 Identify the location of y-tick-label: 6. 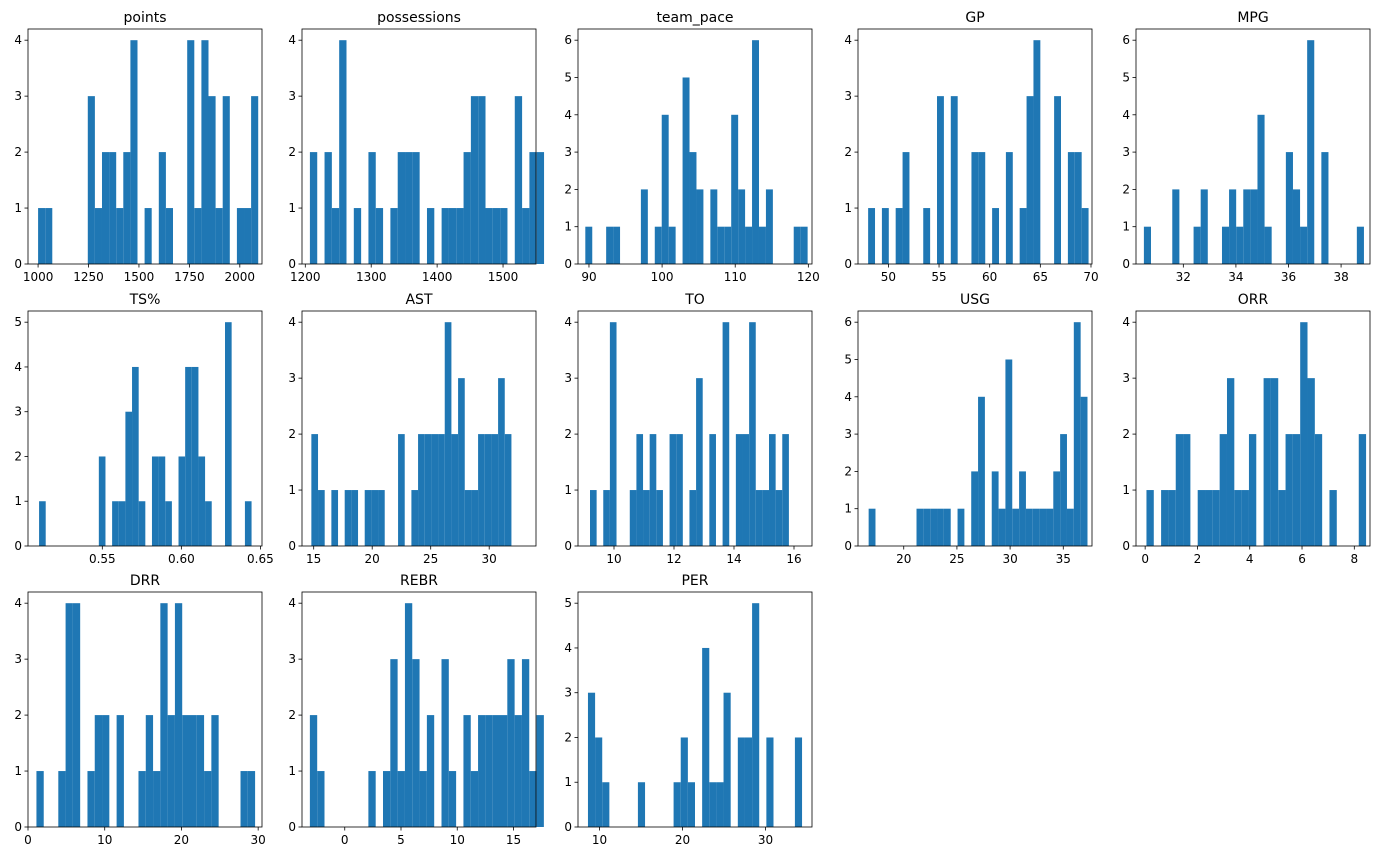
(568, 40).